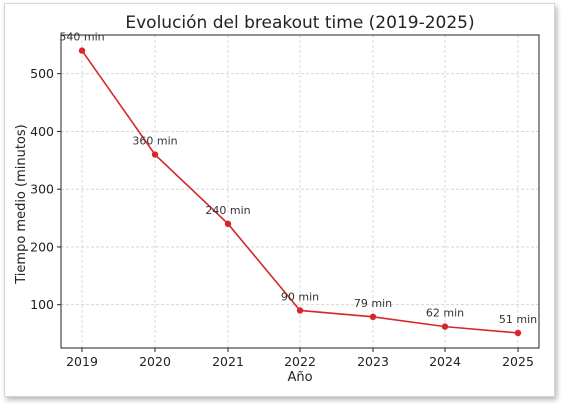  Describe the element at coordinates (42, 246) in the screenshot. I see `y-tick-label: 200` at that location.